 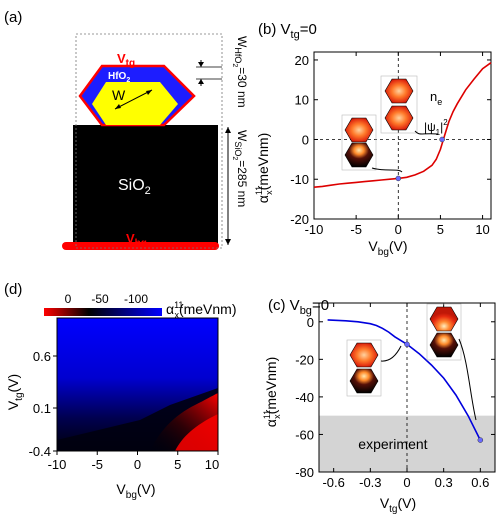 What do you see at coordinates (119, 77) in the screenshot?
I see `hfo2-label: HfO2` at bounding box center [119, 77].